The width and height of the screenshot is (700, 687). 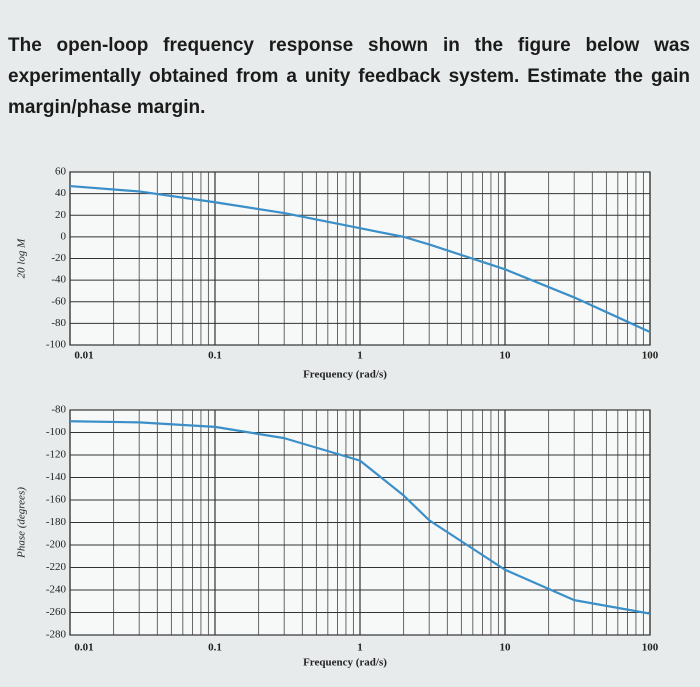 I want to click on y-tick-label: -280, so click(x=56, y=635).